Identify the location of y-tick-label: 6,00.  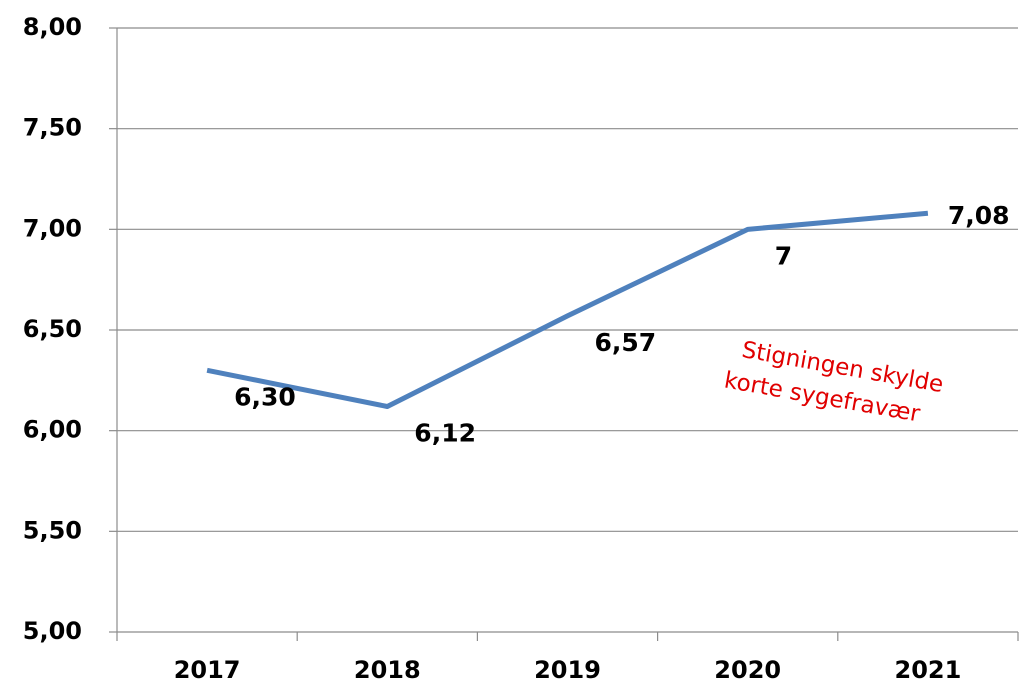
(52, 430).